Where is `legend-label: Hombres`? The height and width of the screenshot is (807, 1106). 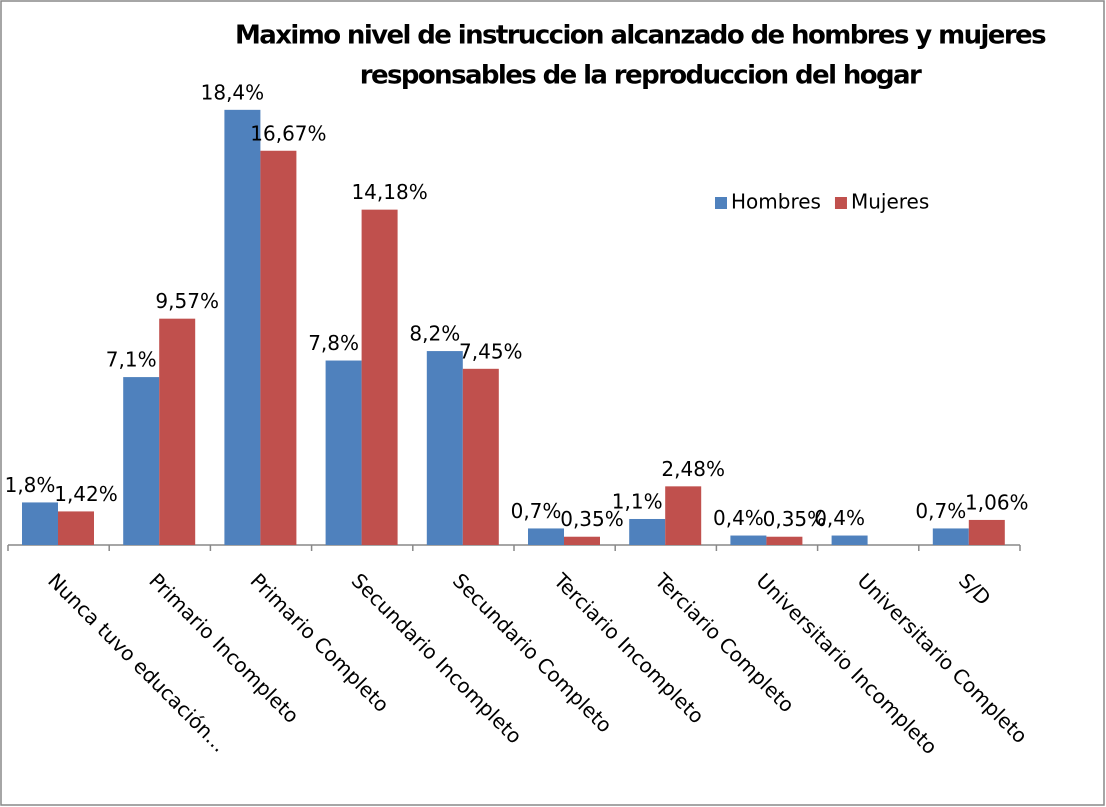
legend-label: Hombres is located at coordinates (776, 202).